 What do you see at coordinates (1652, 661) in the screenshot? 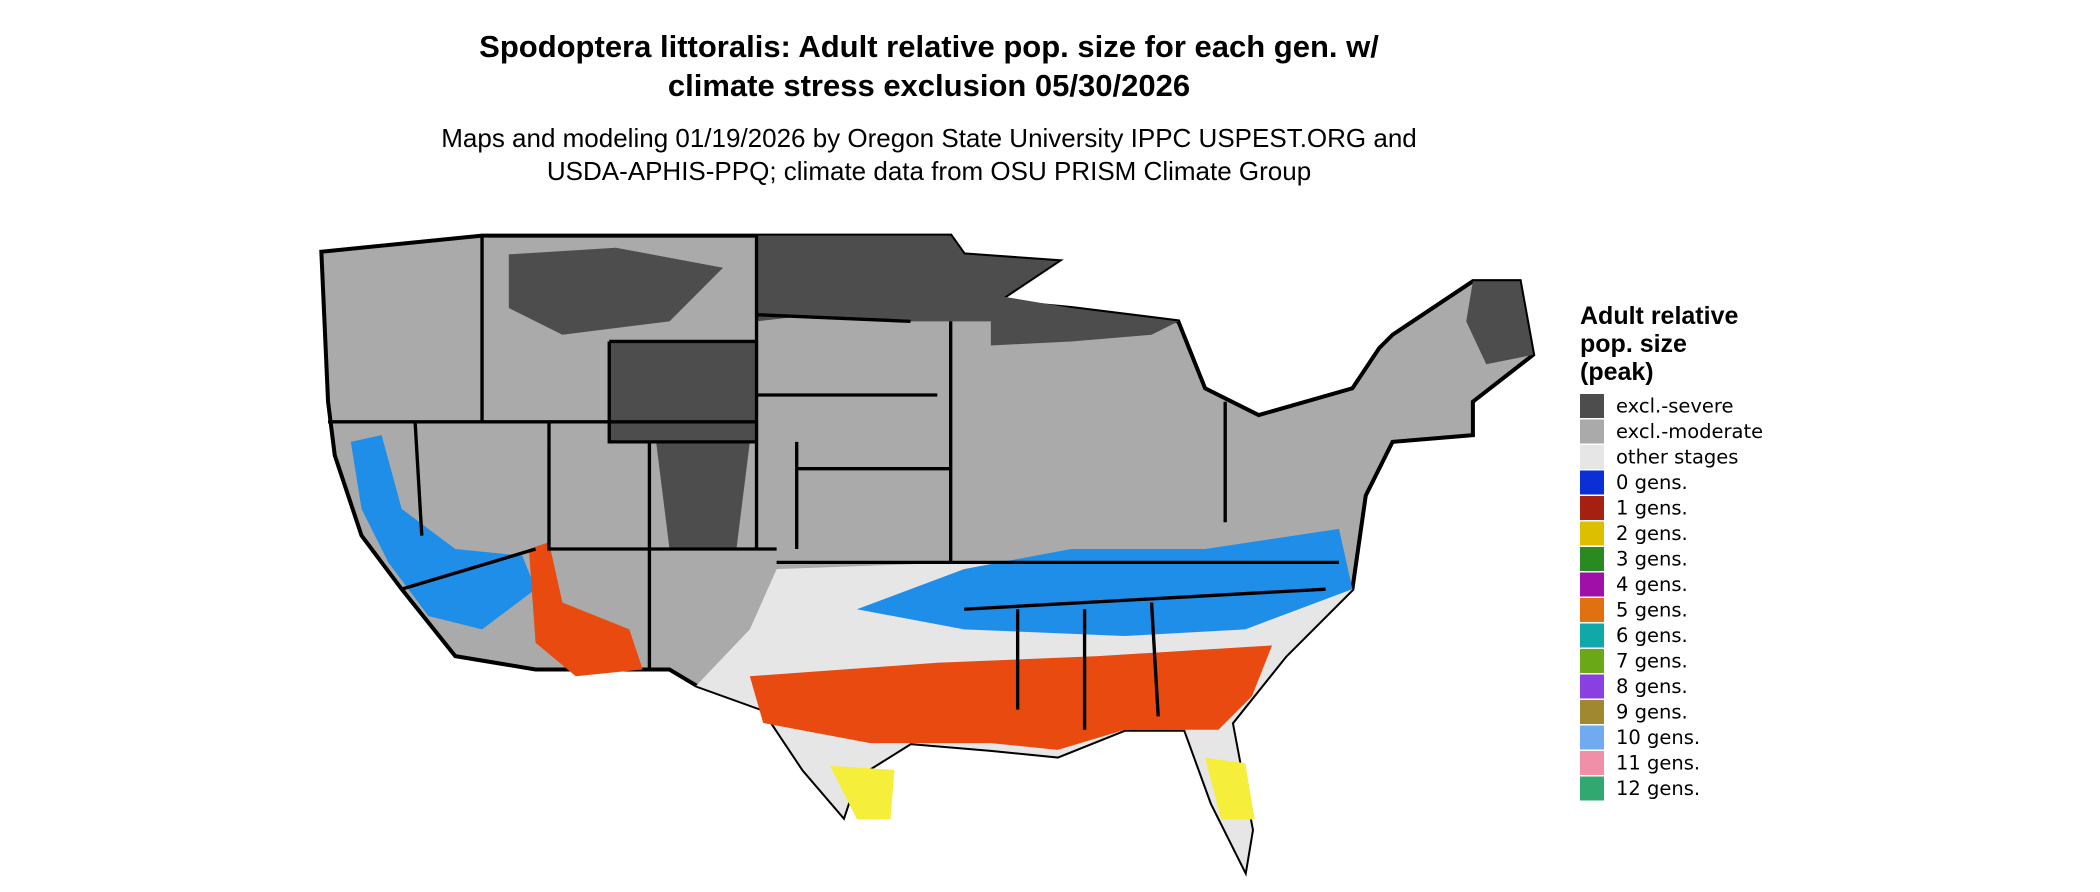
I see `legend-label: 7 gens.` at bounding box center [1652, 661].